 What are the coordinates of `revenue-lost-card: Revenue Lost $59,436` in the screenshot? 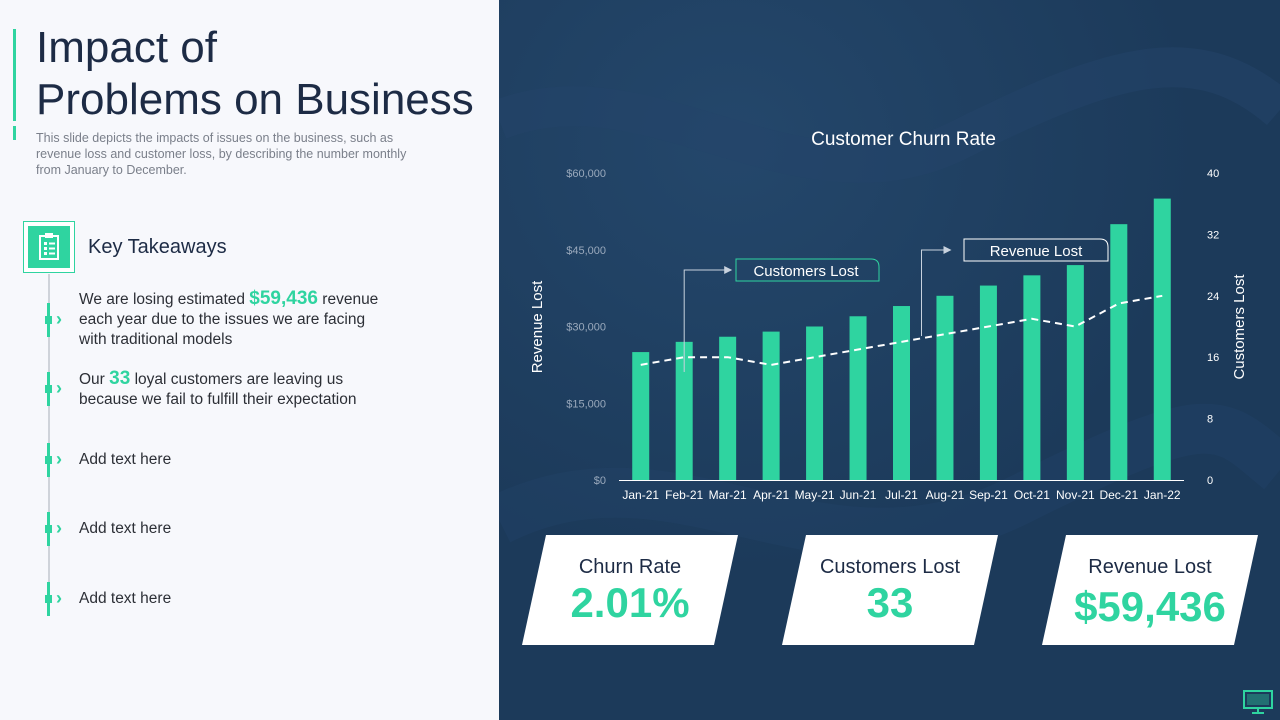 It's located at (1150, 590).